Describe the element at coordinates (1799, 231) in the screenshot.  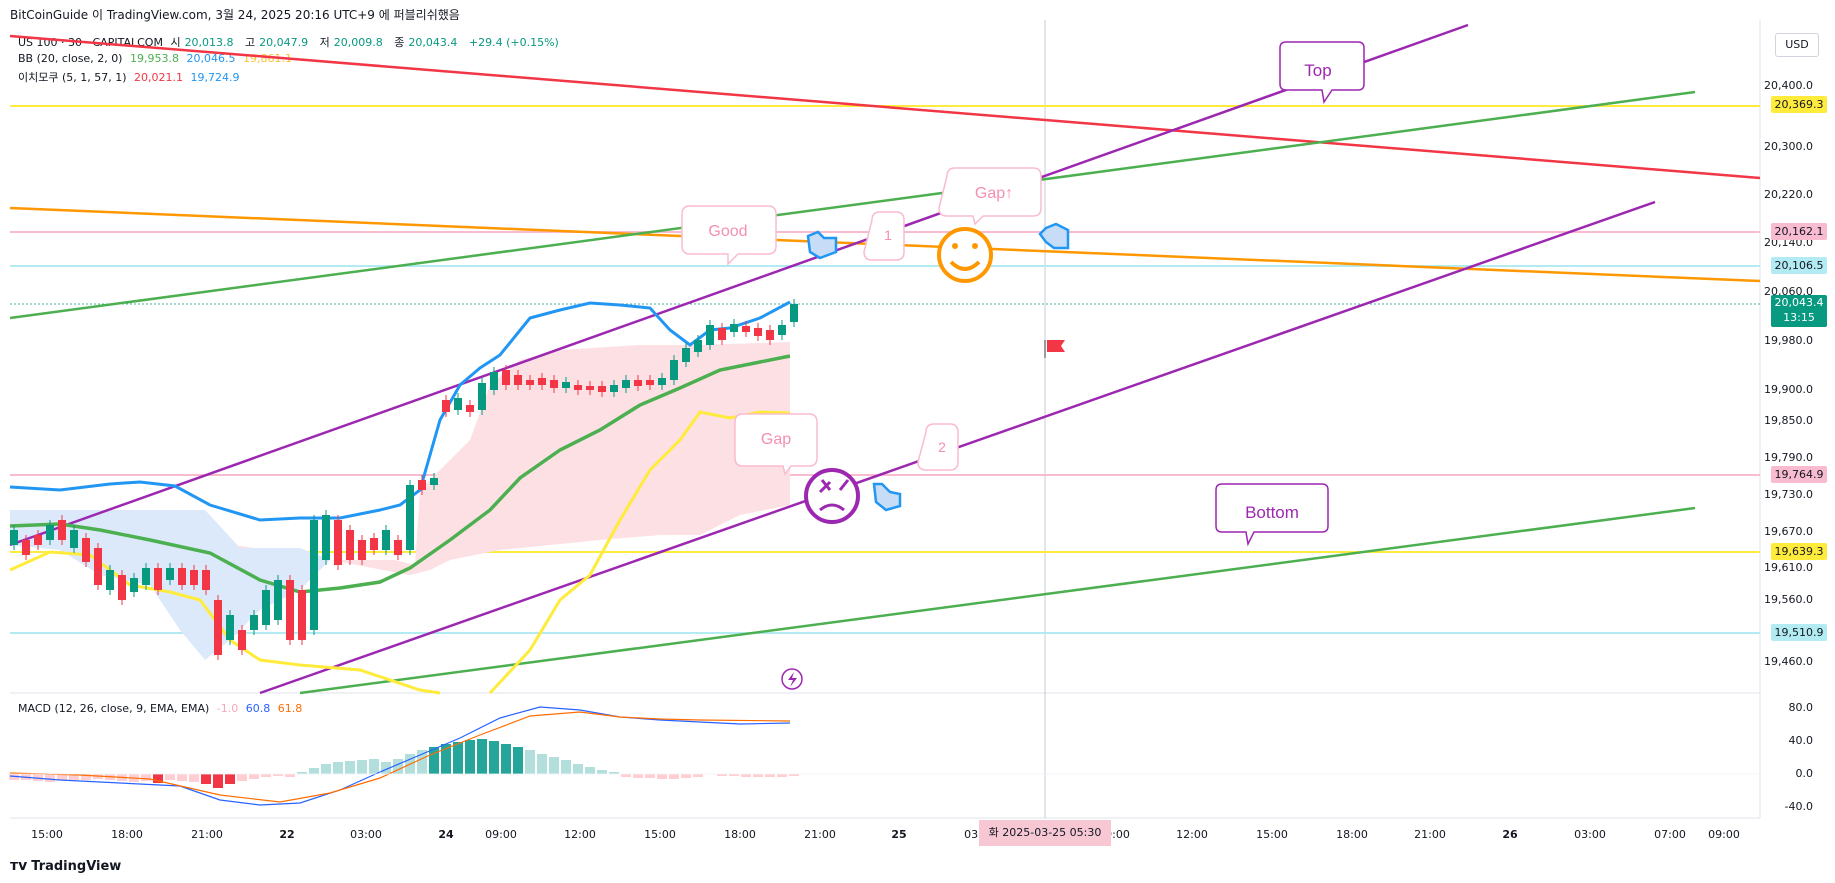
I see `price-box-pink-1: 20,162.1` at that location.